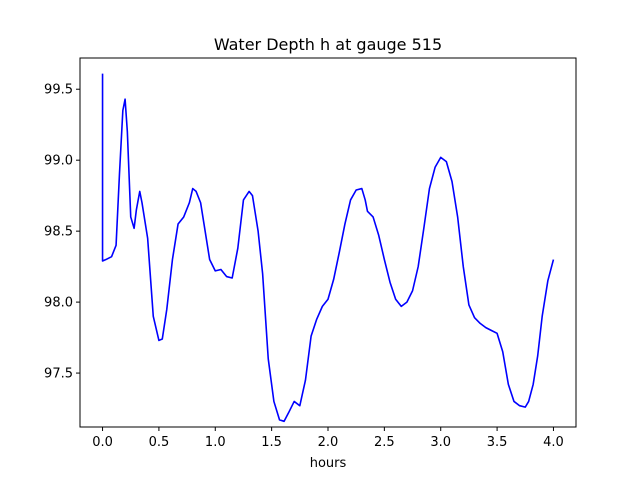  I want to click on x-tick-label: 0.0, so click(102, 442).